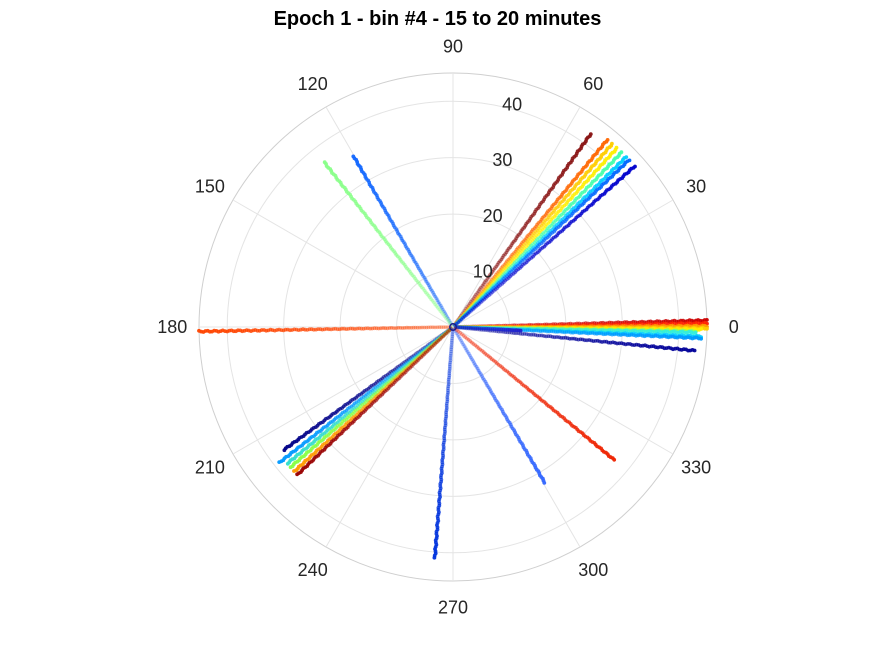  I want to click on angular-grid-line, so click(389, 437).